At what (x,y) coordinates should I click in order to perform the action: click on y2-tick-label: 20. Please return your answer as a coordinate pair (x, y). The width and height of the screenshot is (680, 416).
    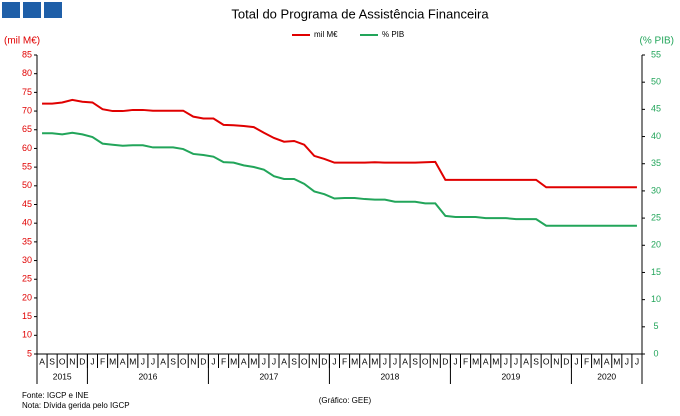
    Looking at the image, I should click on (656, 245).